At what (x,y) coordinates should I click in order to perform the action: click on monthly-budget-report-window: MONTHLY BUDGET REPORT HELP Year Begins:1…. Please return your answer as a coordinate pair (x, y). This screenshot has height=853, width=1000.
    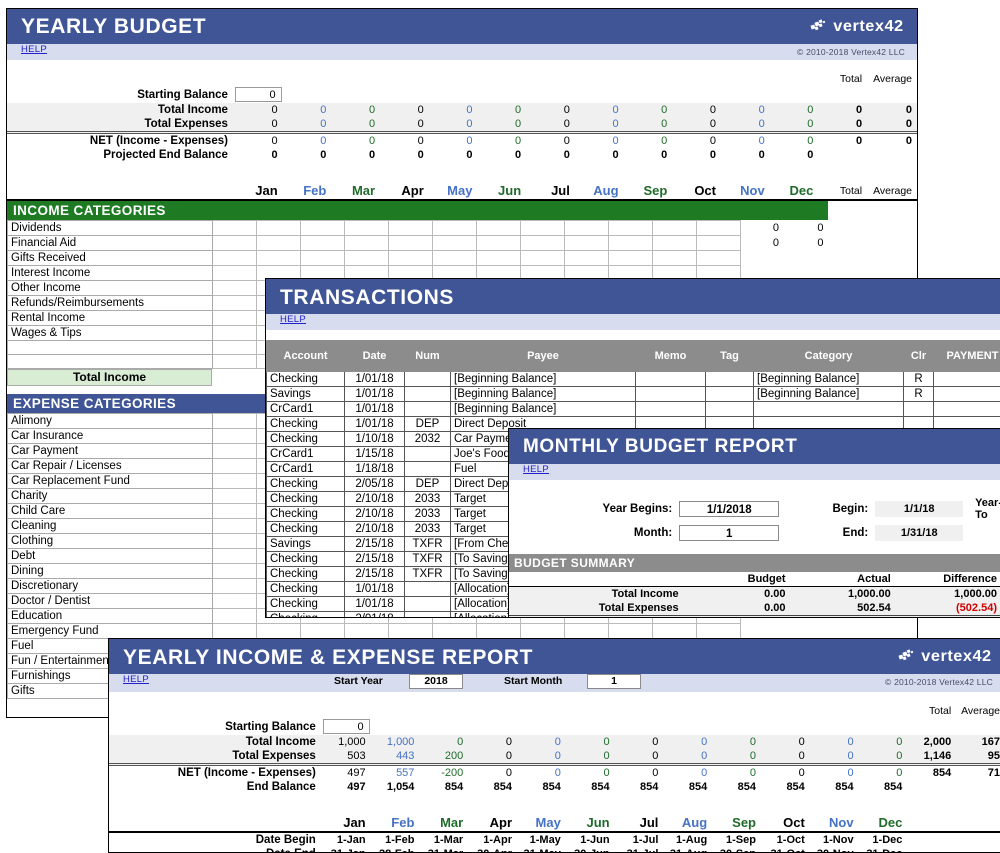
    Looking at the image, I should click on (754, 523).